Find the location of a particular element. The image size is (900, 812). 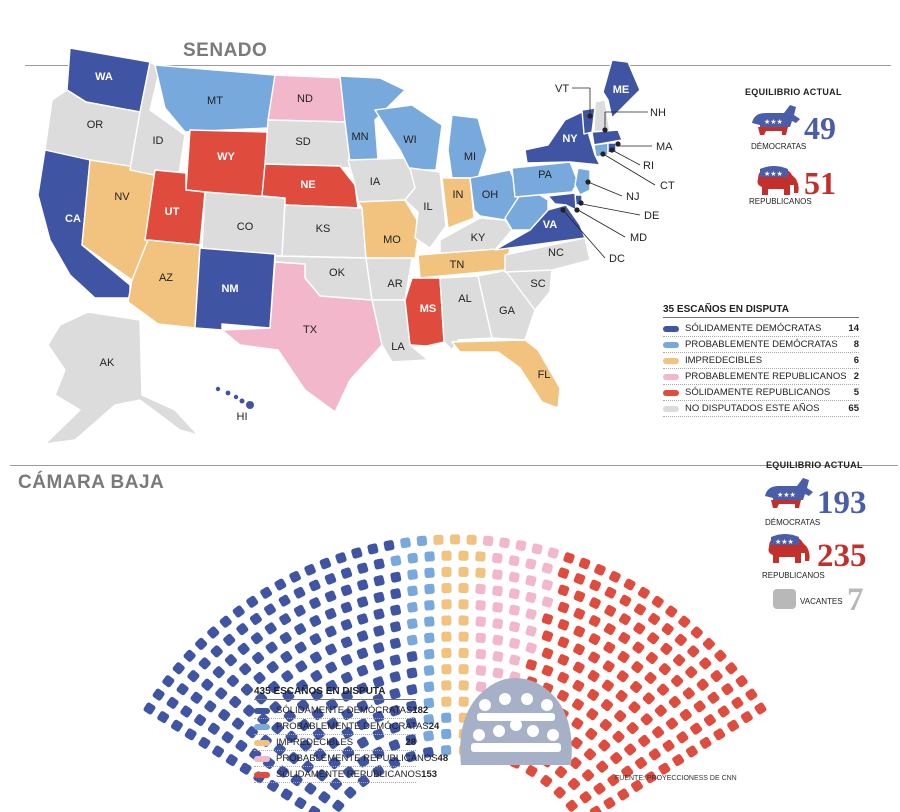

callout-dc: DC is located at coordinates (617, 259).